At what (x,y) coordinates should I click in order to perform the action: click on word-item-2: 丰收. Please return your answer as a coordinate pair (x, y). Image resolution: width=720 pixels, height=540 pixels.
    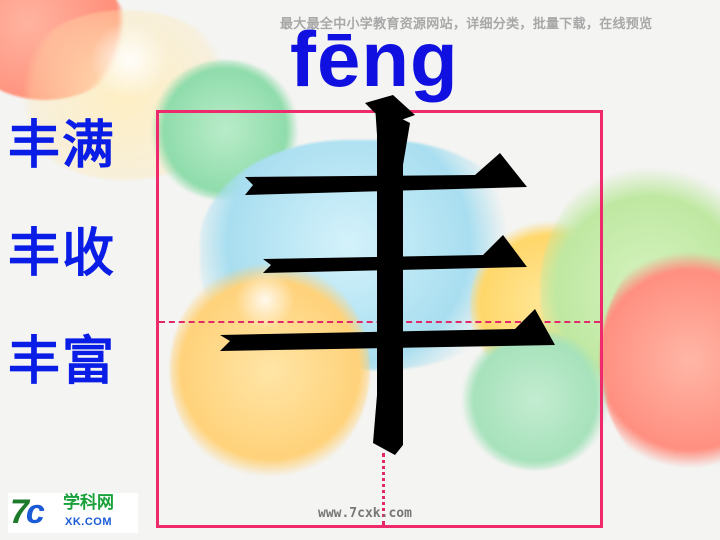
    Looking at the image, I should click on (62, 254).